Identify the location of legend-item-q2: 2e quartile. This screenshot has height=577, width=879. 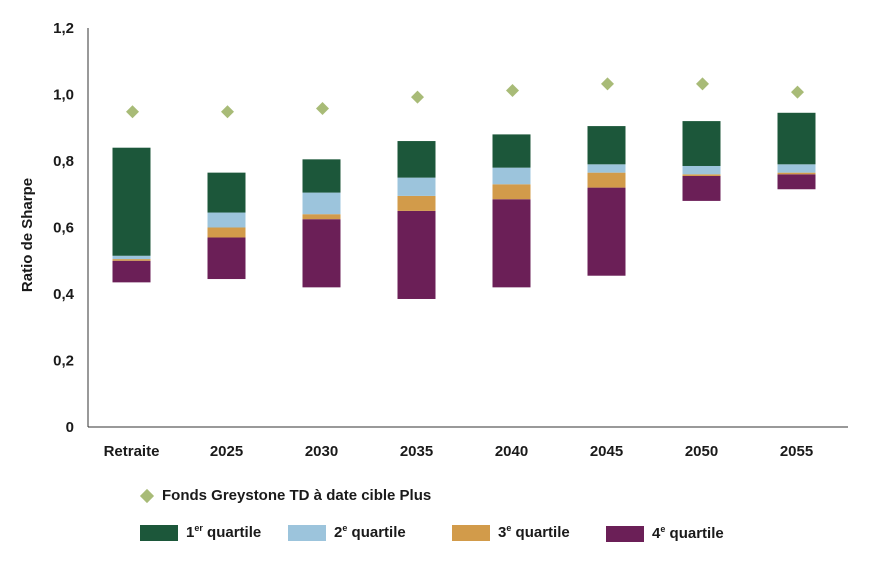
(347, 532).